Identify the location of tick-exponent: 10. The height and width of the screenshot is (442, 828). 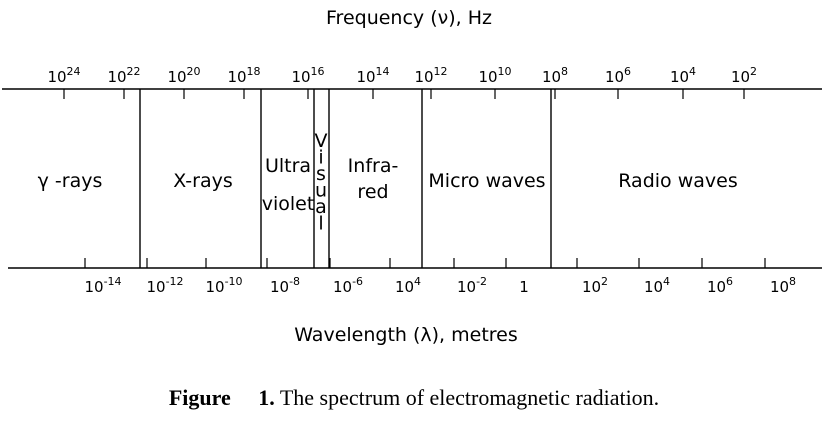
(505, 71).